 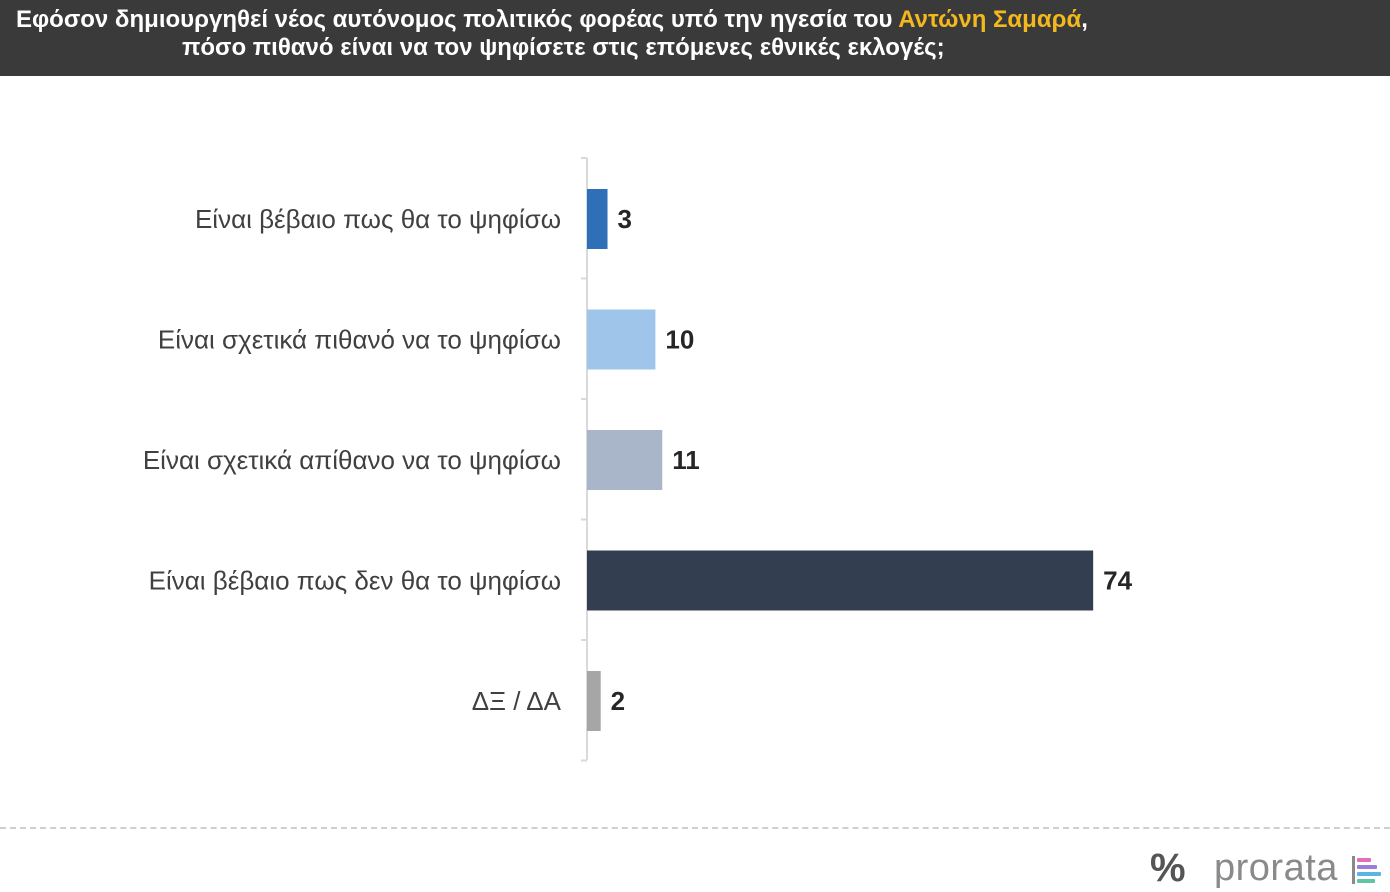 I want to click on category-label-4: ΔΞ / ΔΑ, so click(x=517, y=701).